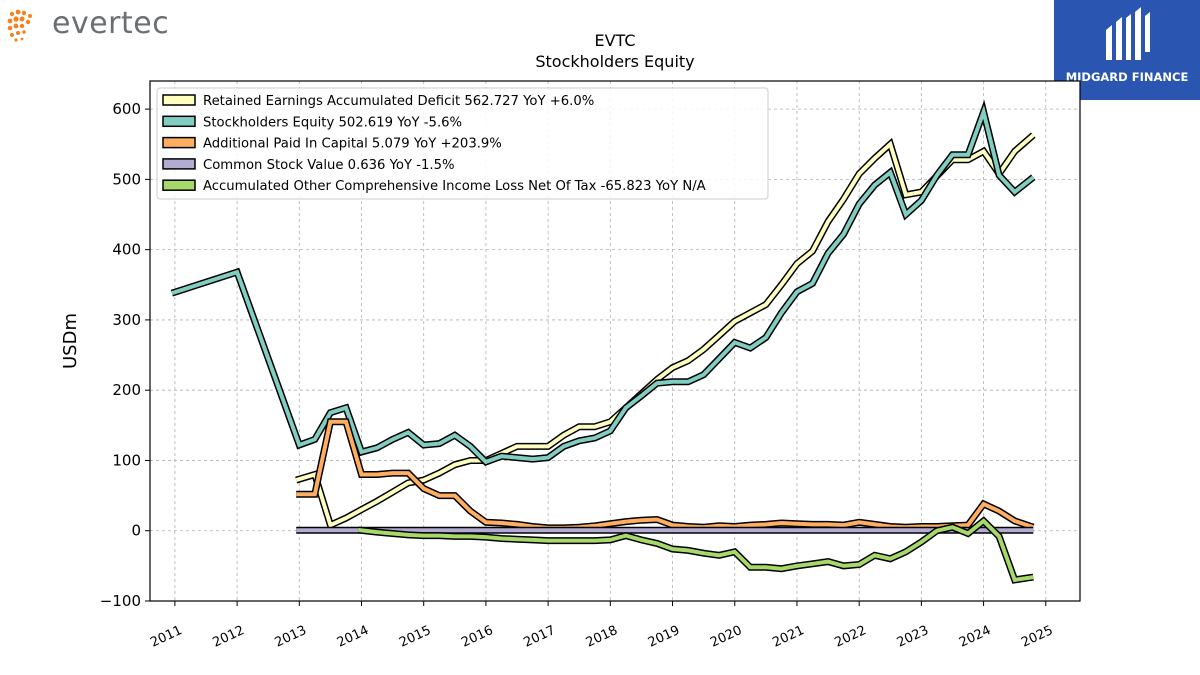 The width and height of the screenshot is (1200, 675). Describe the element at coordinates (602, 637) in the screenshot. I see `x-tick-label: 2018` at that location.